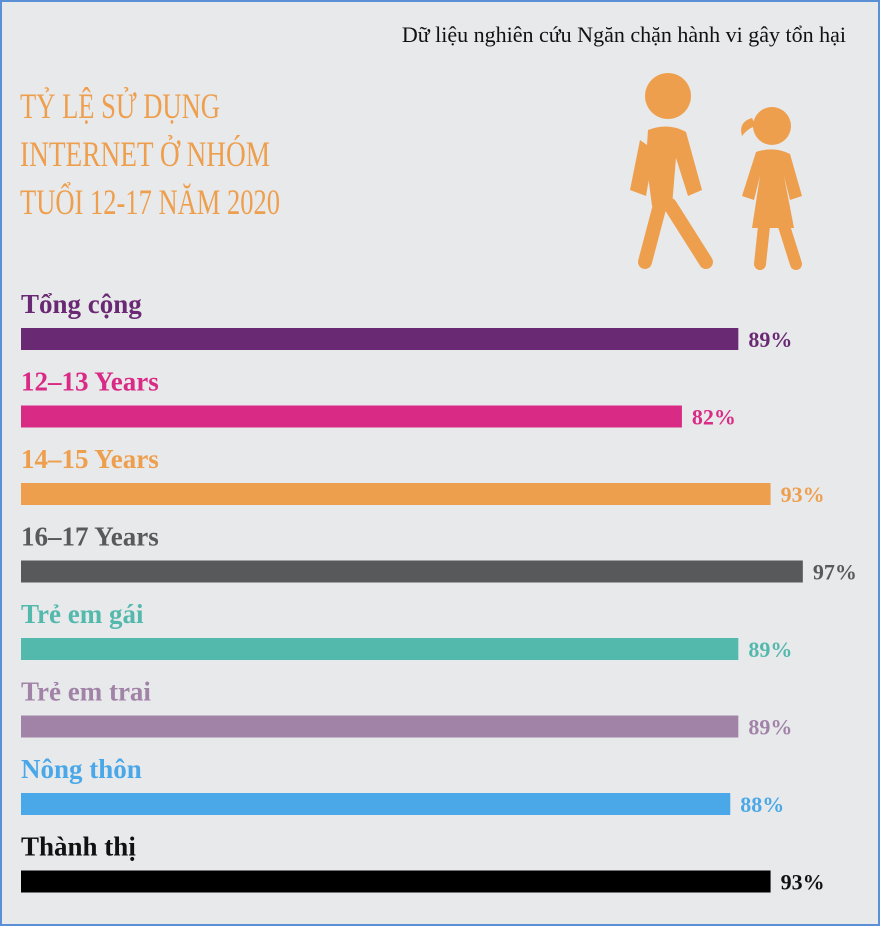  Describe the element at coordinates (716, 171) in the screenshot. I see `children-icon` at that location.